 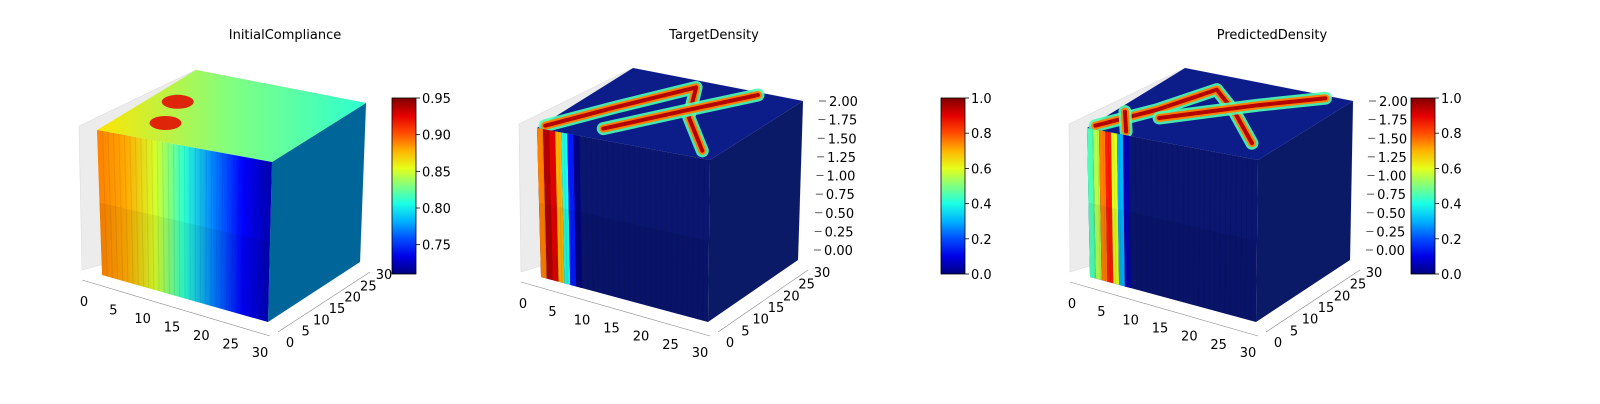 I want to click on panel-title: PredictedDensity, so click(x=1272, y=35).